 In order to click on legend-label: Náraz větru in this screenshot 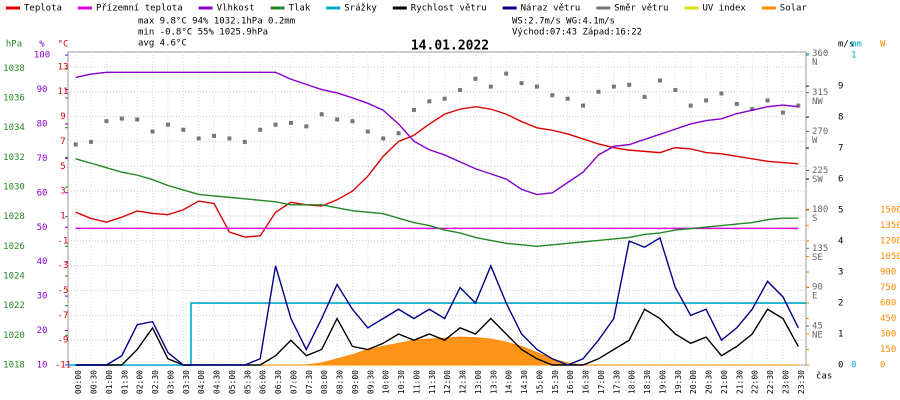, I will do `click(551, 9)`.